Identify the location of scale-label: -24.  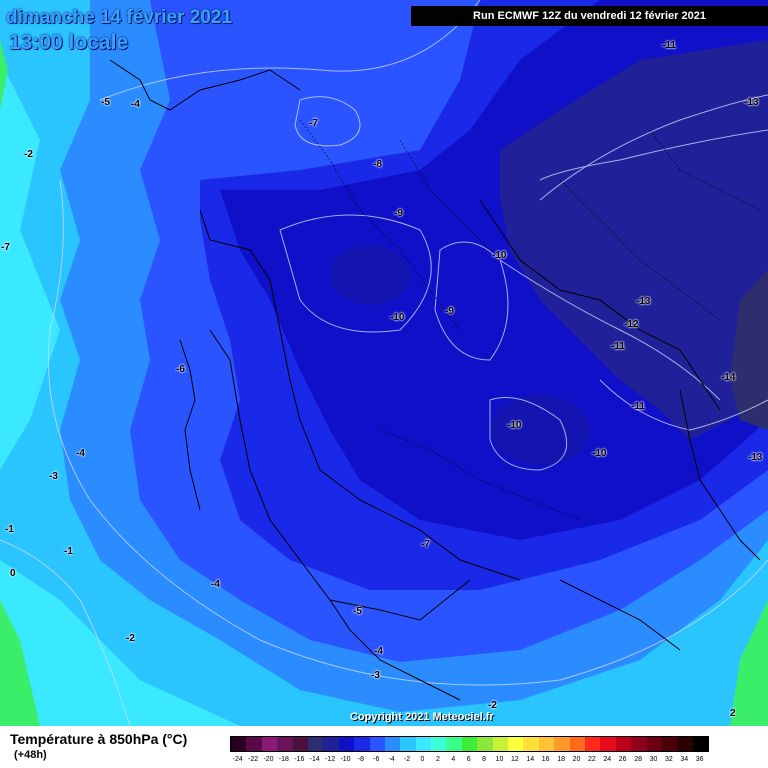
(237, 759).